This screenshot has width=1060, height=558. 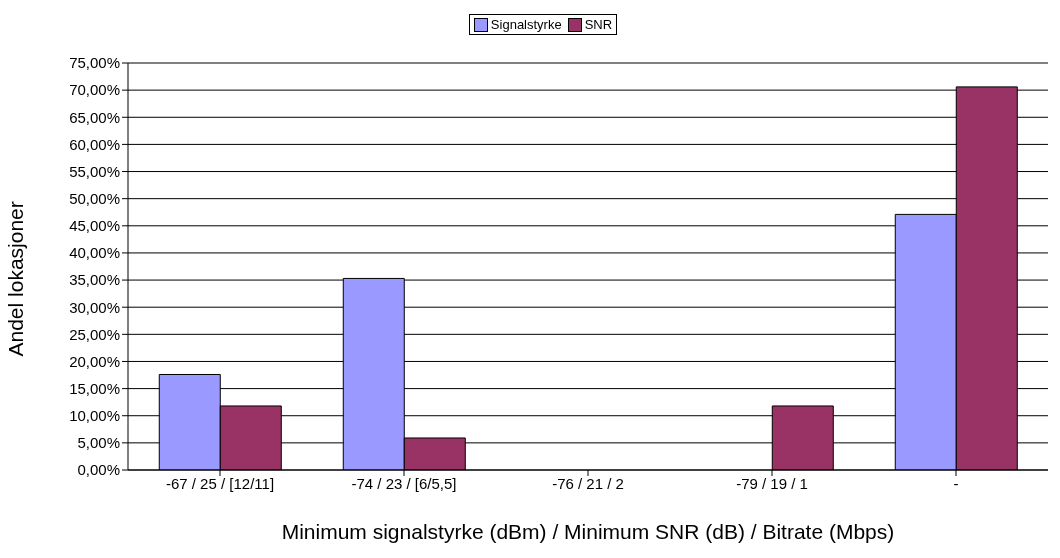 What do you see at coordinates (94, 416) in the screenshot?
I see `y-tick-label: 10,00%` at bounding box center [94, 416].